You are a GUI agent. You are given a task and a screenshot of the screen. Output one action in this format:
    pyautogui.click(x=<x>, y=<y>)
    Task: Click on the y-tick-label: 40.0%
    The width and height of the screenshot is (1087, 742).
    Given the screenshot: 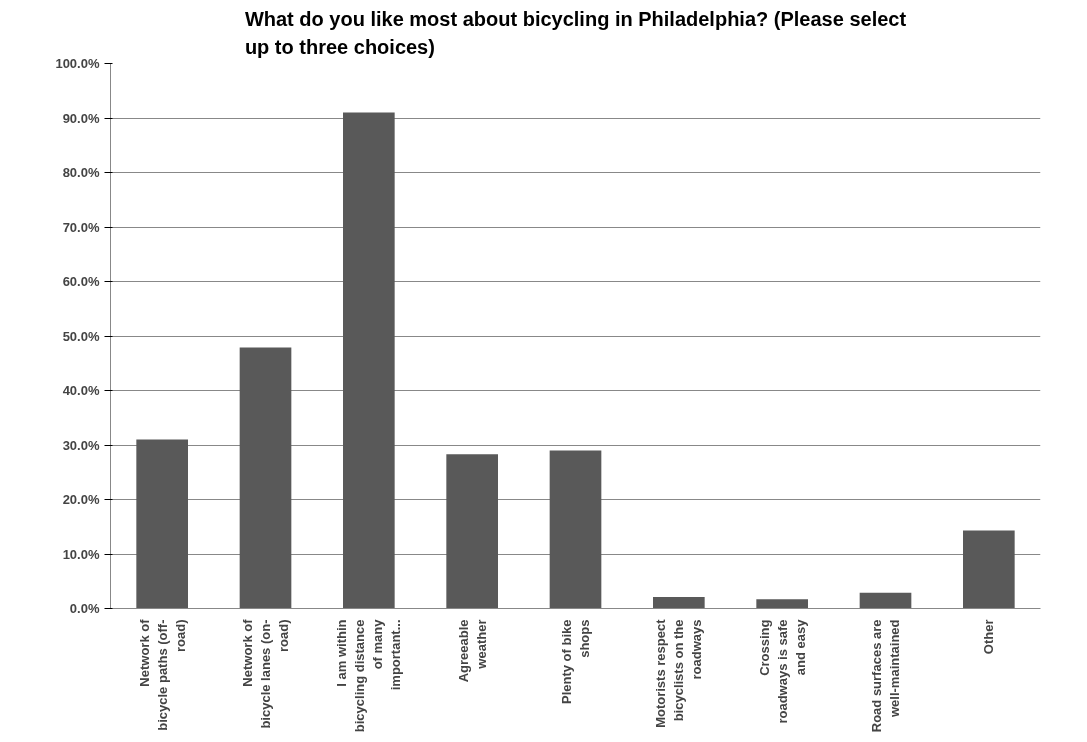 What is the action you would take?
    pyautogui.click(x=81, y=390)
    